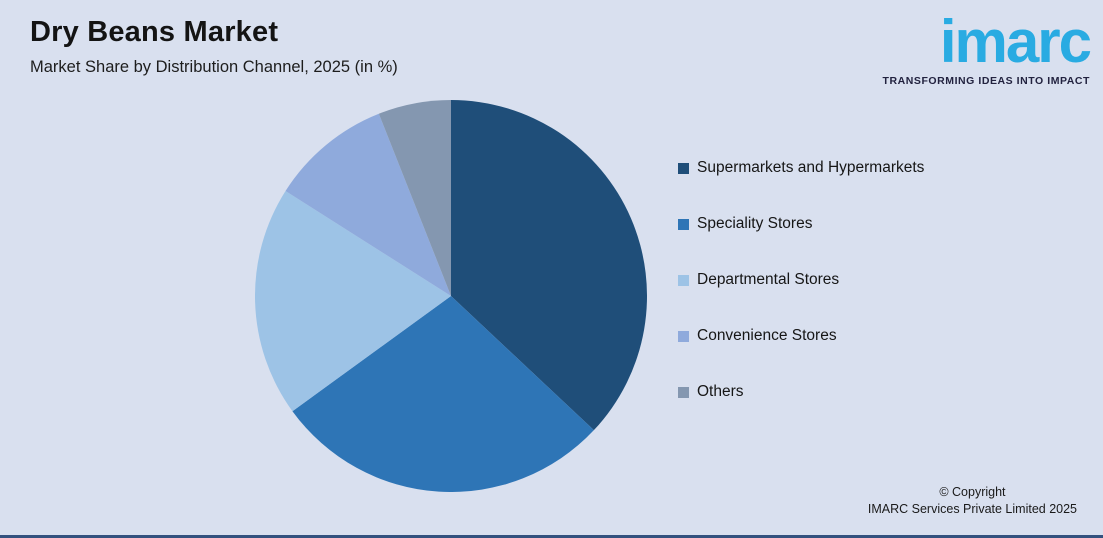 The image size is (1103, 538). Describe the element at coordinates (720, 391) in the screenshot. I see `legend-label: Others` at that location.